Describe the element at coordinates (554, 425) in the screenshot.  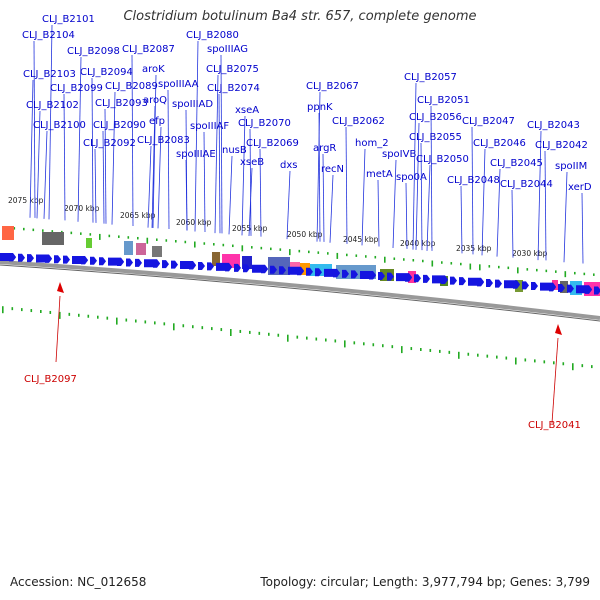
I see `gene-label-reverse: CLJ_B2041` at that location.